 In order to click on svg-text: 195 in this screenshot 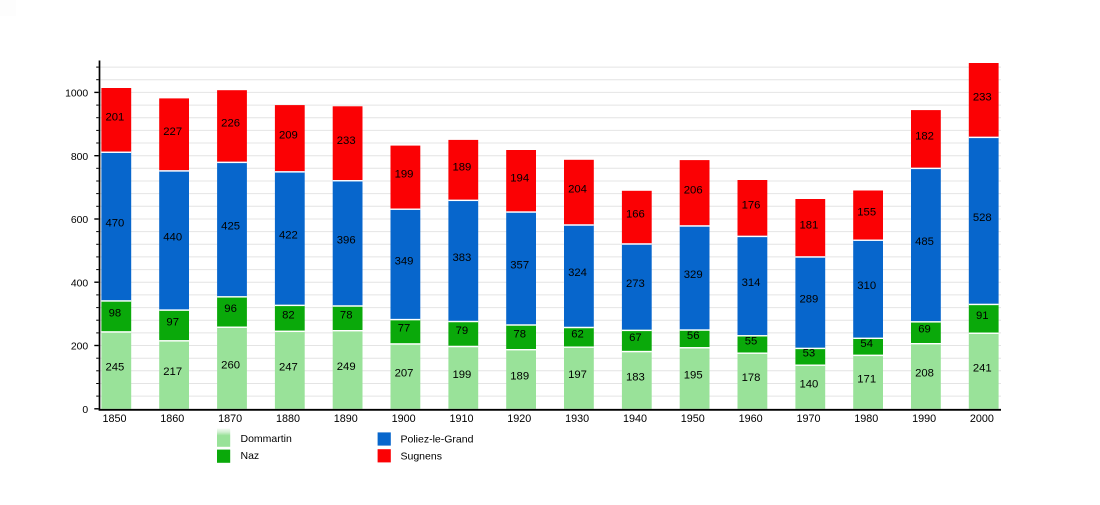, I will do `click(693, 376)`.